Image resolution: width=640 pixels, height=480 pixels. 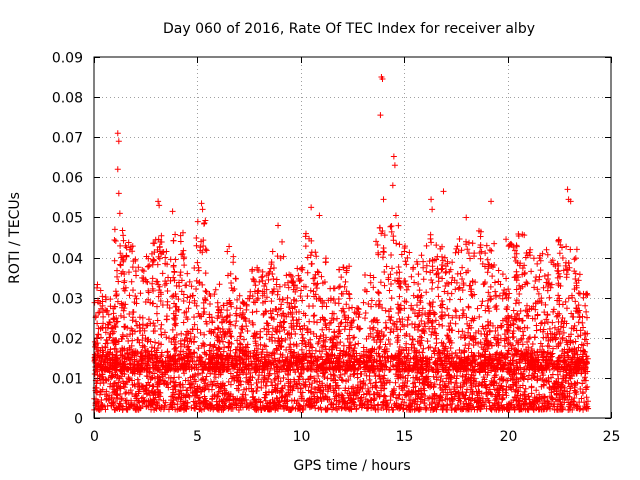 I want to click on y-tick-label: 0.09, so click(x=67, y=59).